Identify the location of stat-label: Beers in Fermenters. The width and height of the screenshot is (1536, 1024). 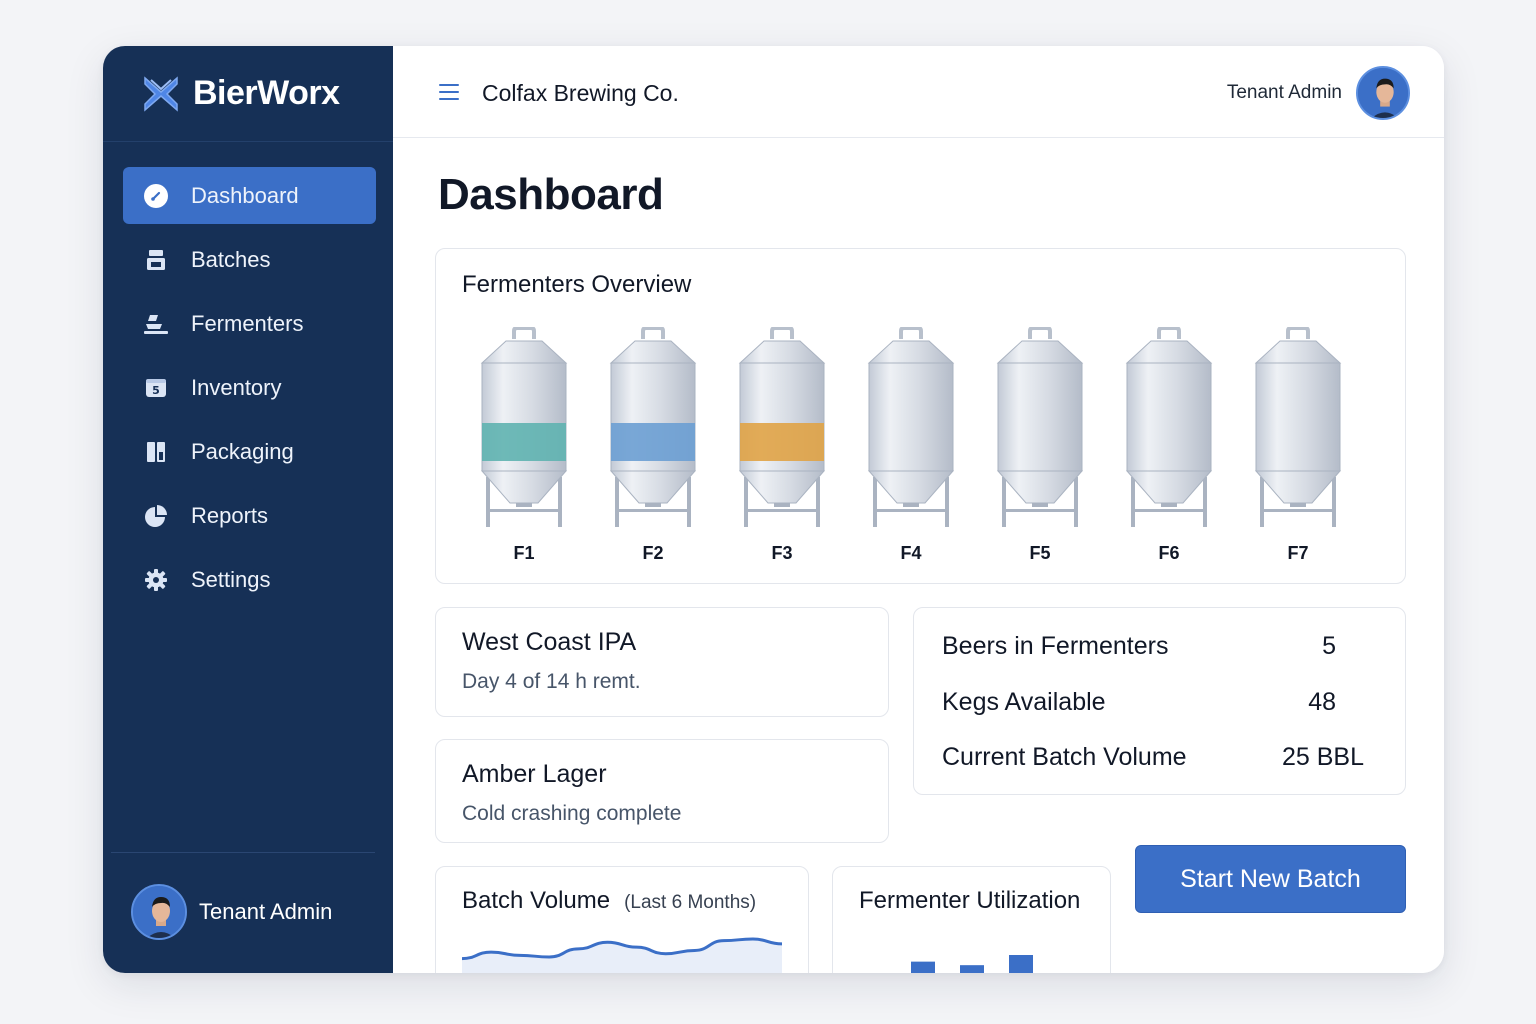
(1055, 646).